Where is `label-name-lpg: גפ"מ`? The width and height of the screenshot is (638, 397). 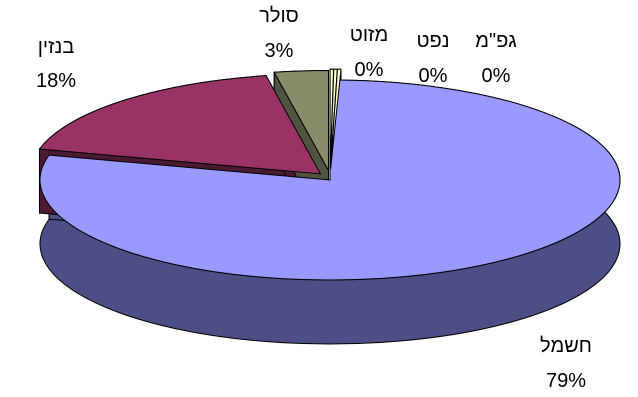
label-name-lpg: גפ"מ is located at coordinates (496, 41).